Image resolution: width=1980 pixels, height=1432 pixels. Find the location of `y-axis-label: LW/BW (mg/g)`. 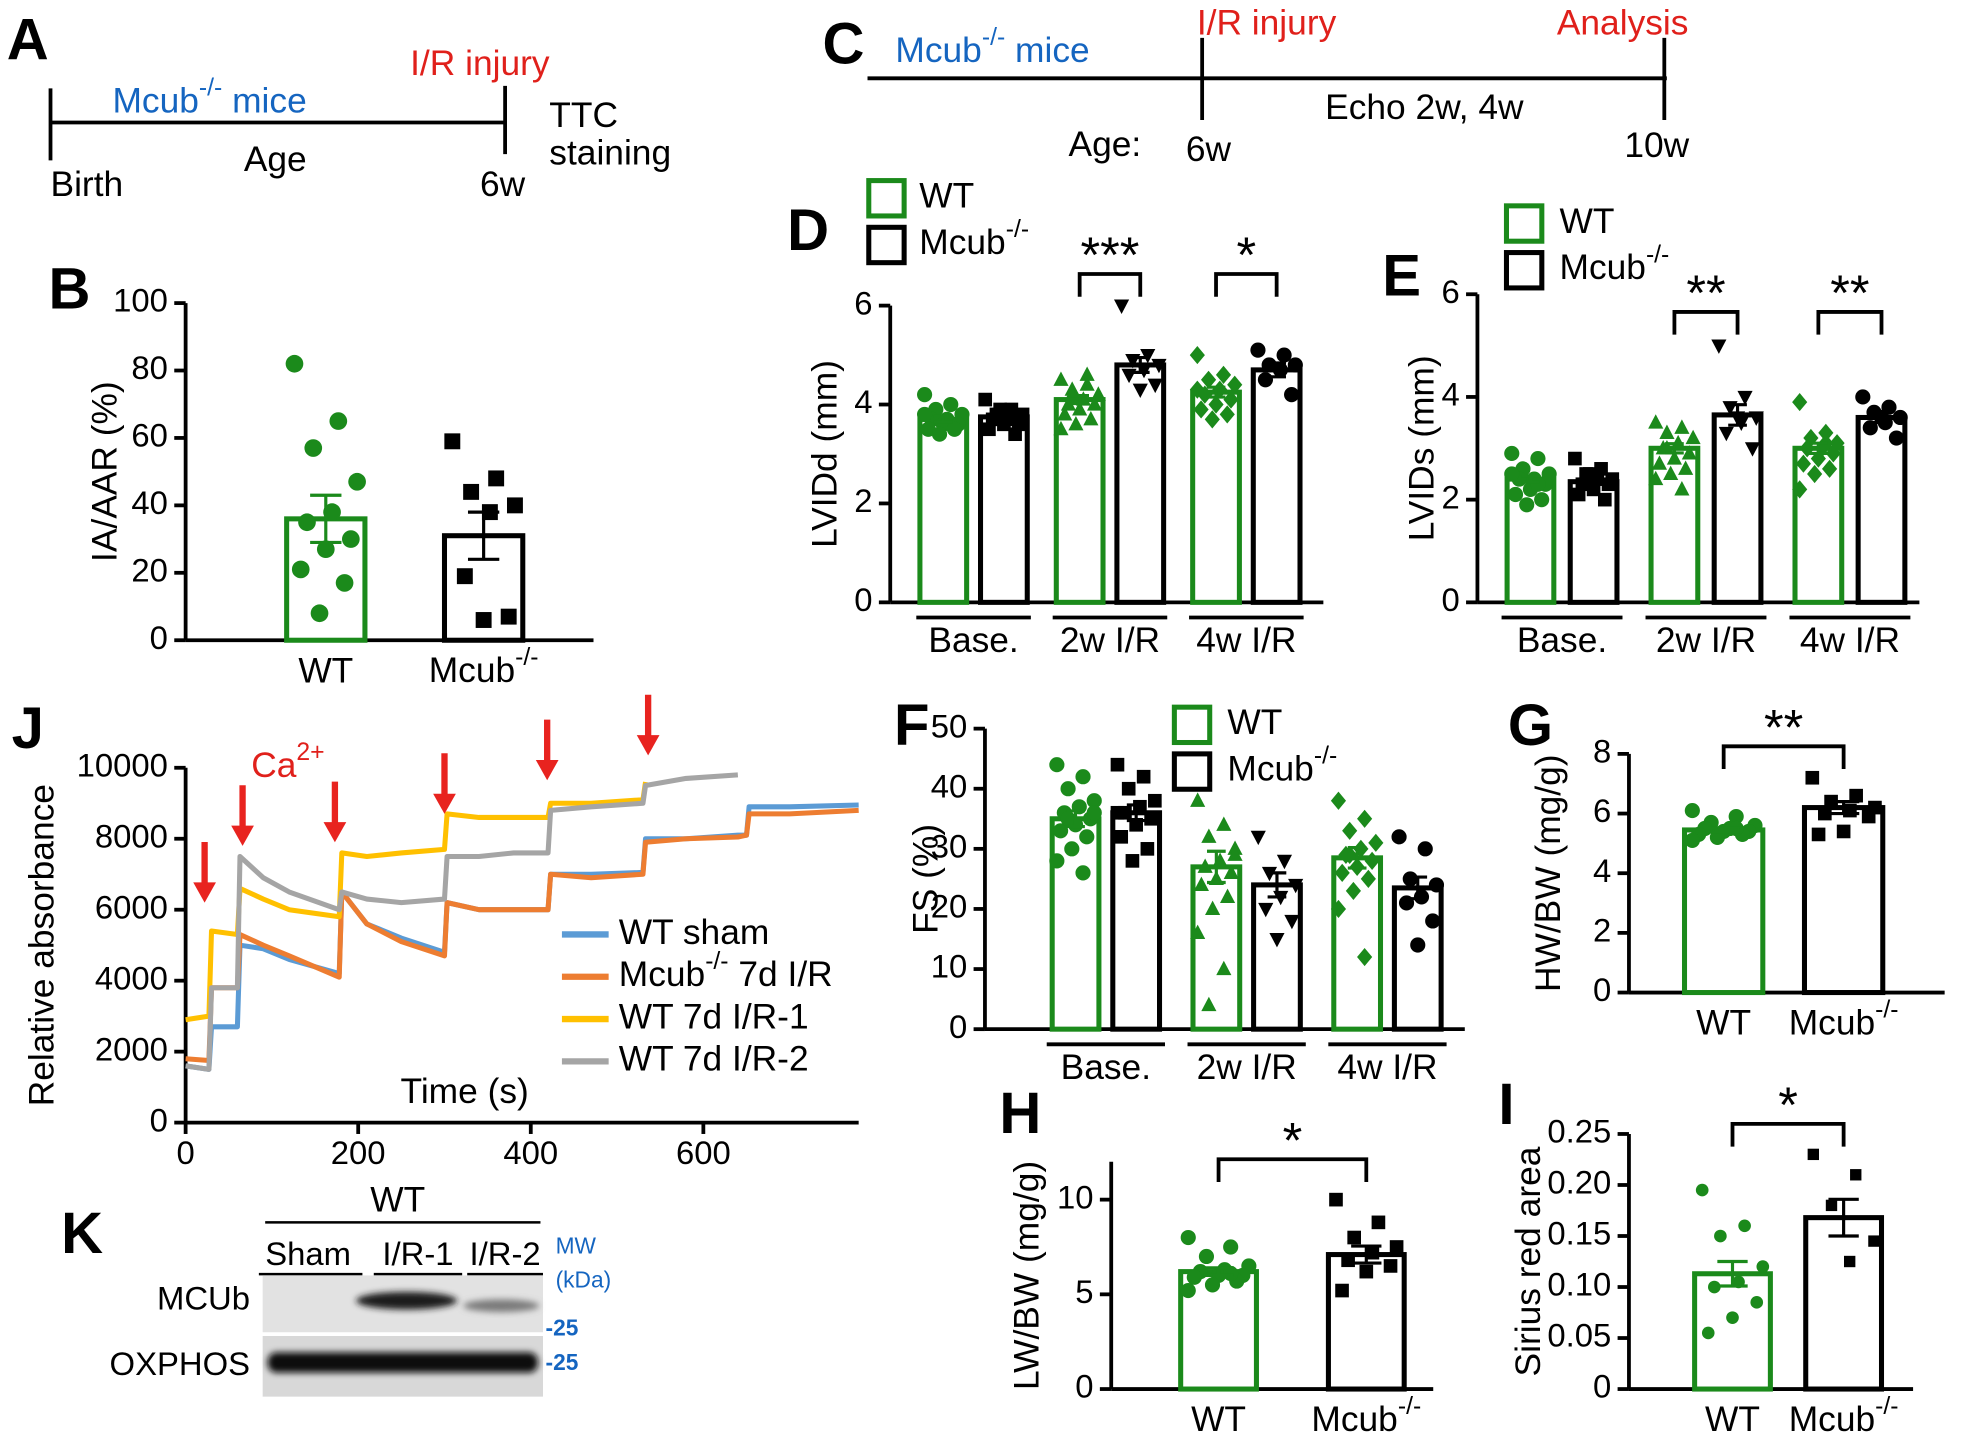

y-axis-label: LW/BW (mg/g) is located at coordinates (1026, 1275).